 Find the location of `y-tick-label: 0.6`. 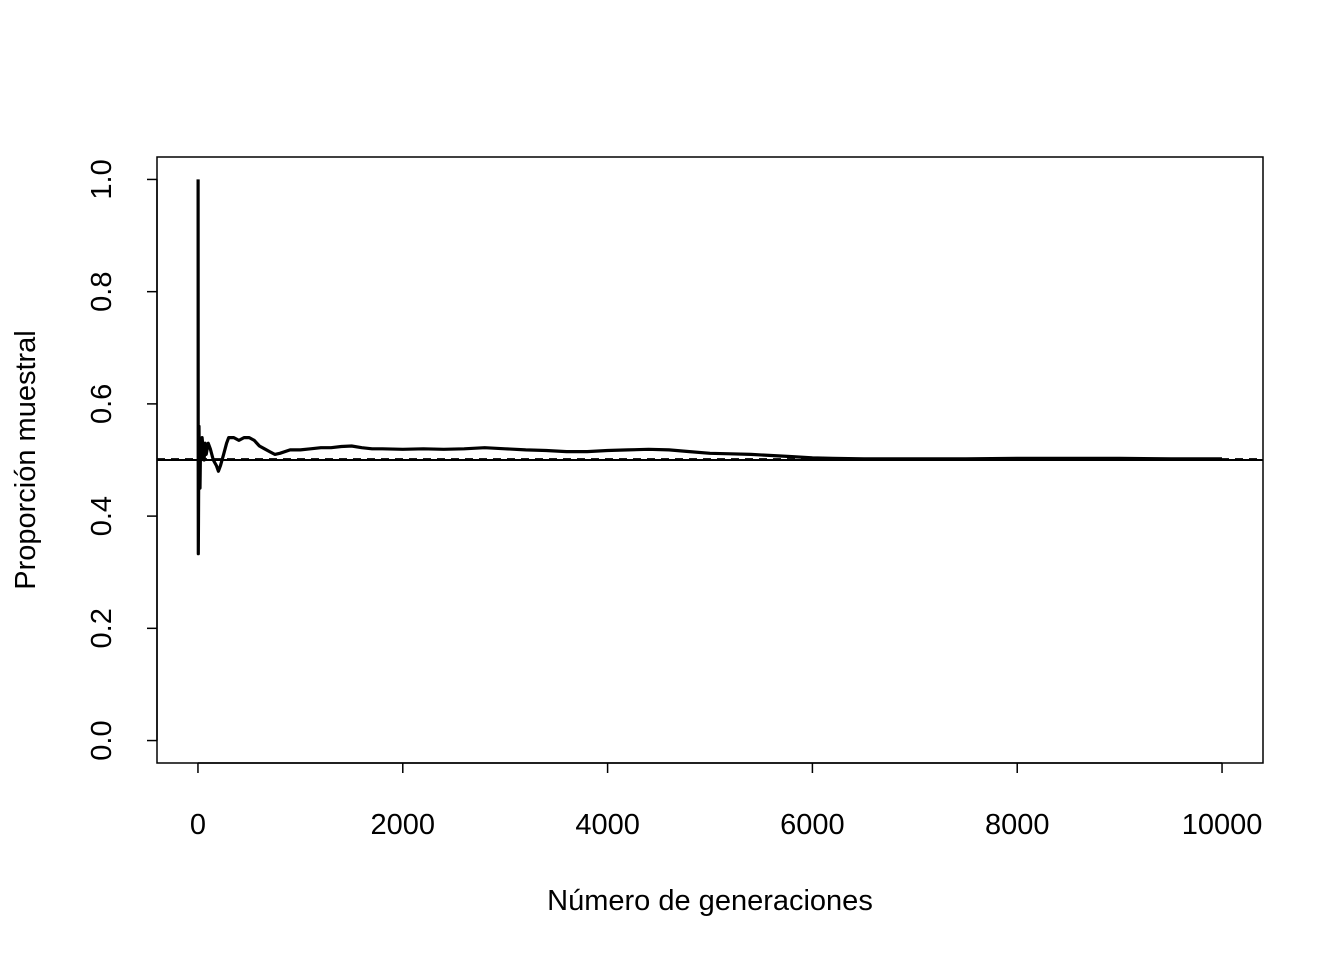

y-tick-label: 0.6 is located at coordinates (102, 404).